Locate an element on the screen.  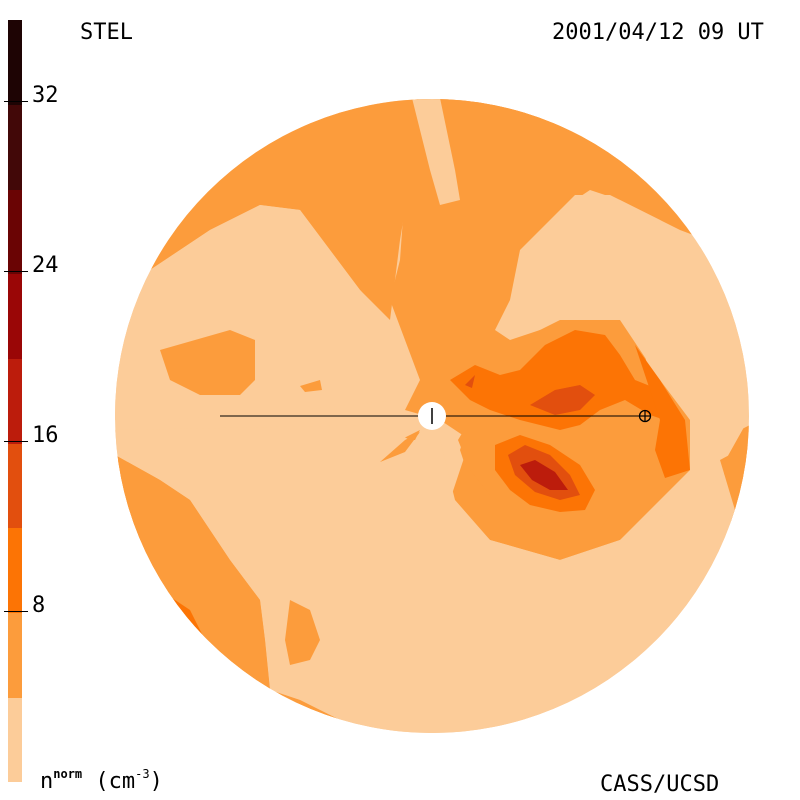
unit-close: ) is located at coordinates (156, 781).